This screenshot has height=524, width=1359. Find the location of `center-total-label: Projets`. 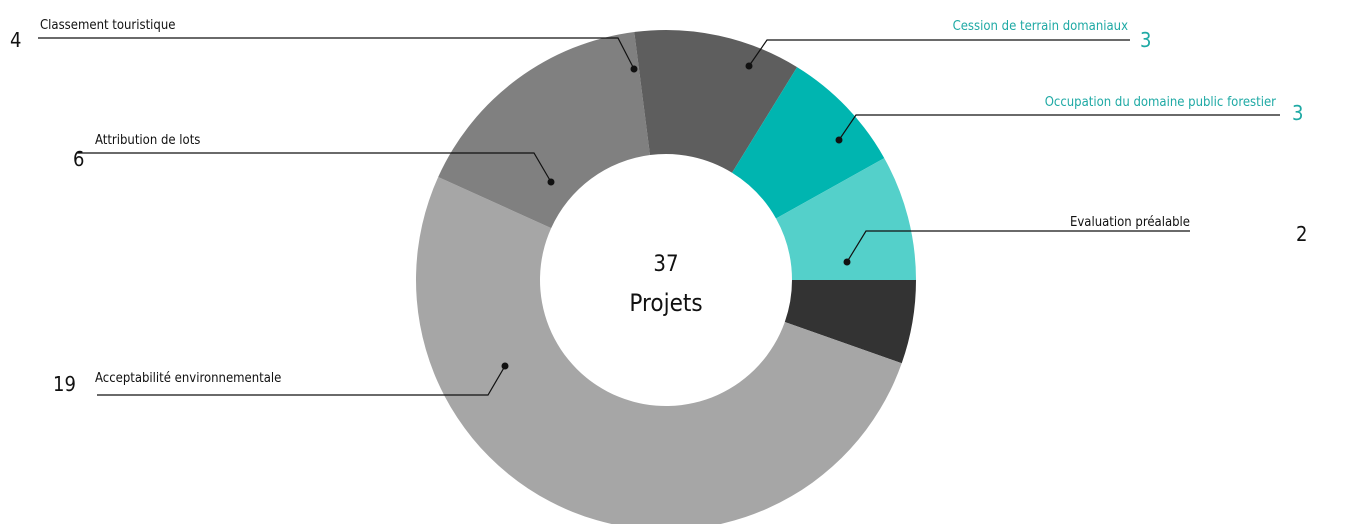

center-total-label: Projets is located at coordinates (665, 303).